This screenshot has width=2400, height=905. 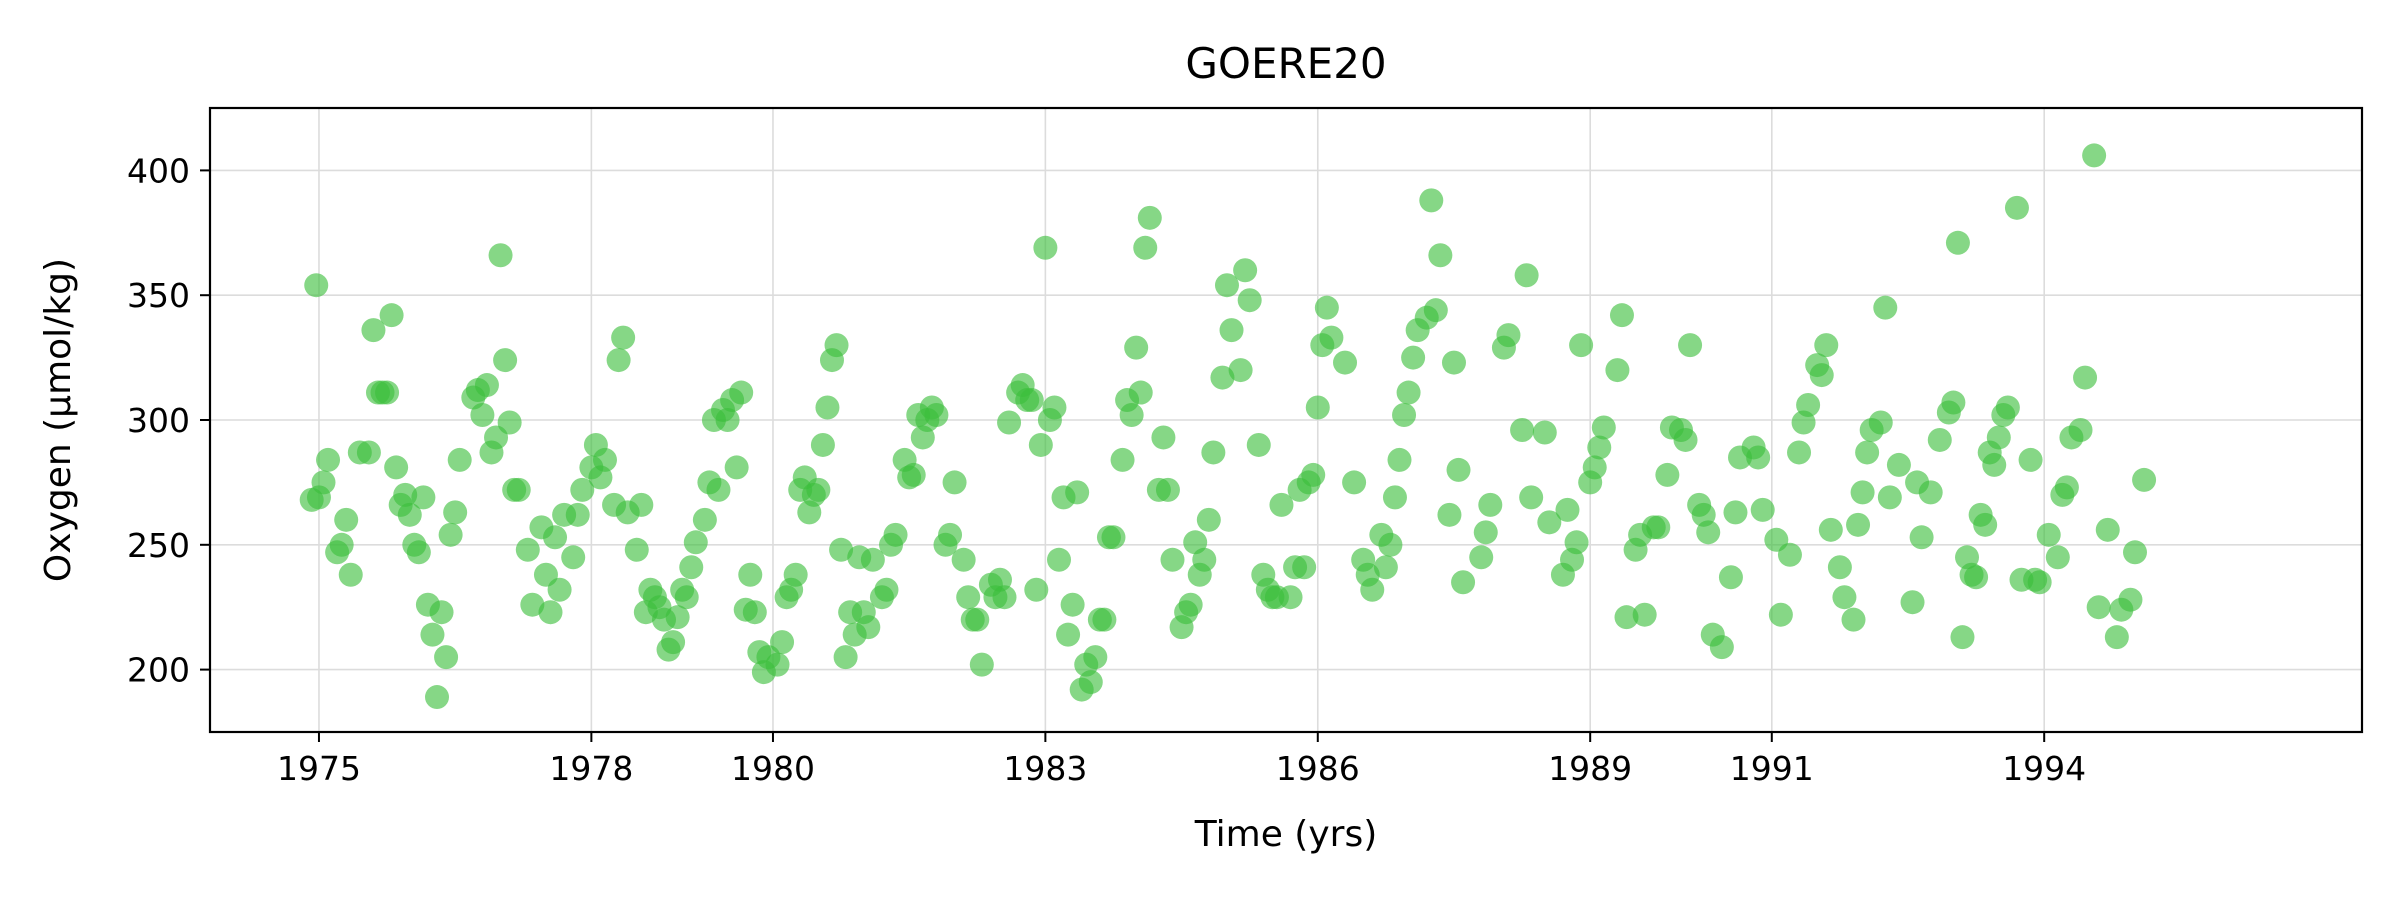 What do you see at coordinates (1318, 768) in the screenshot?
I see `x-tick-label: 1986` at bounding box center [1318, 768].